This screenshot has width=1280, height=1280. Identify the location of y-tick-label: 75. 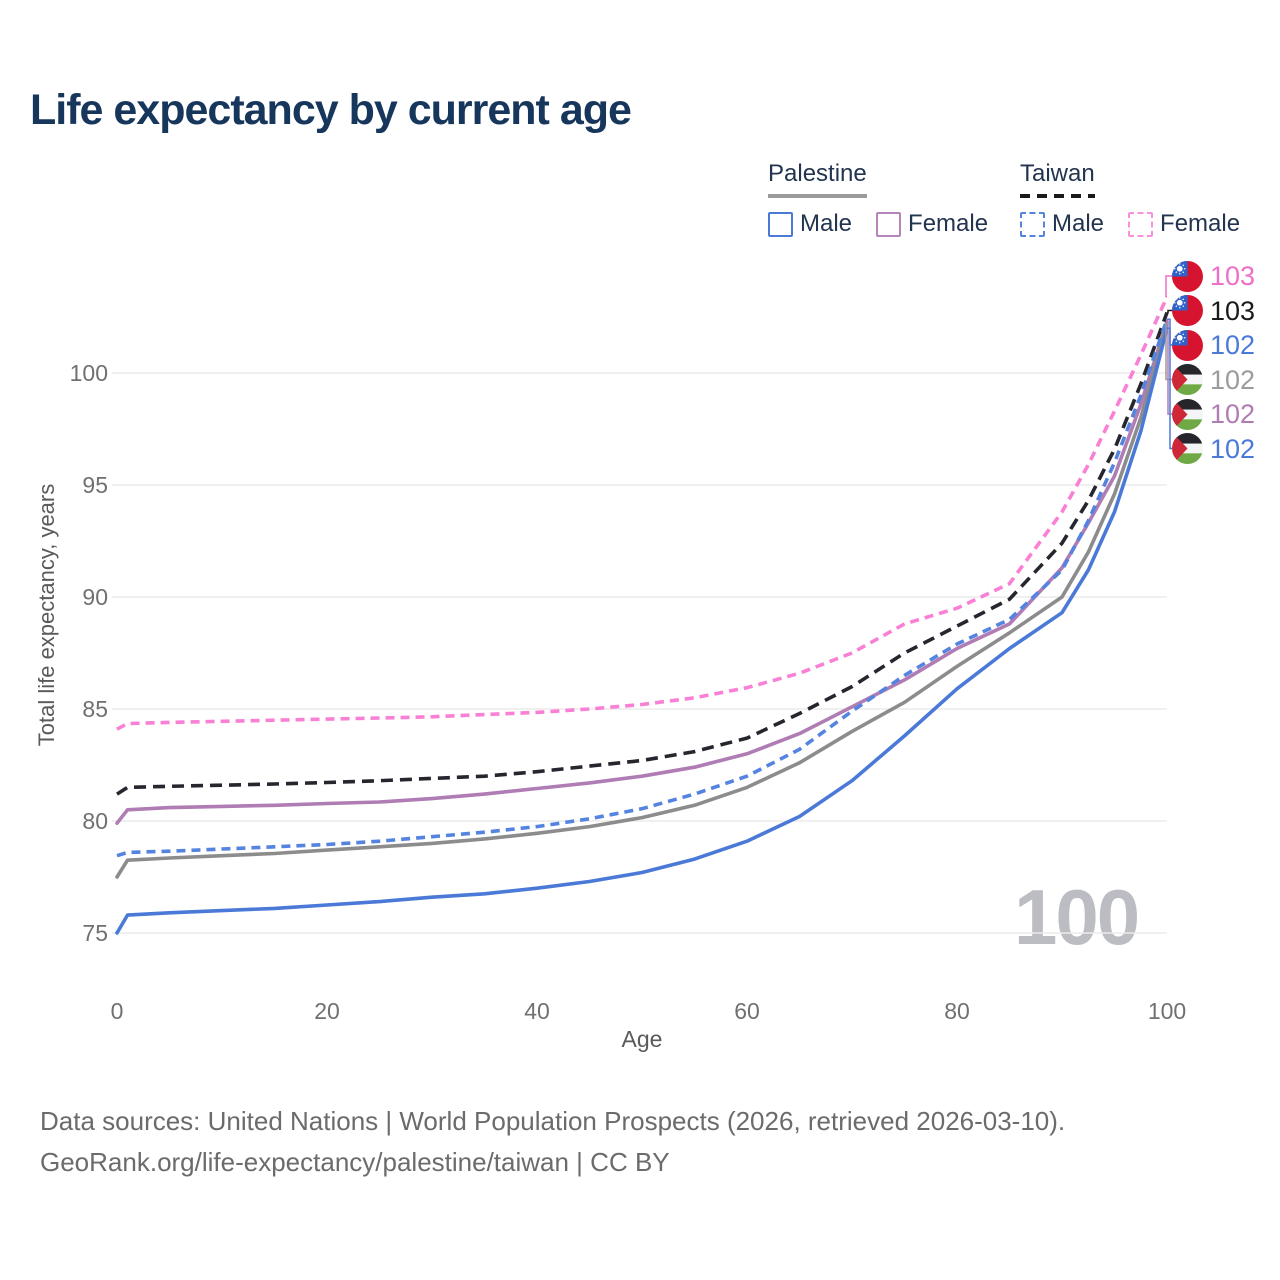
(95, 933).